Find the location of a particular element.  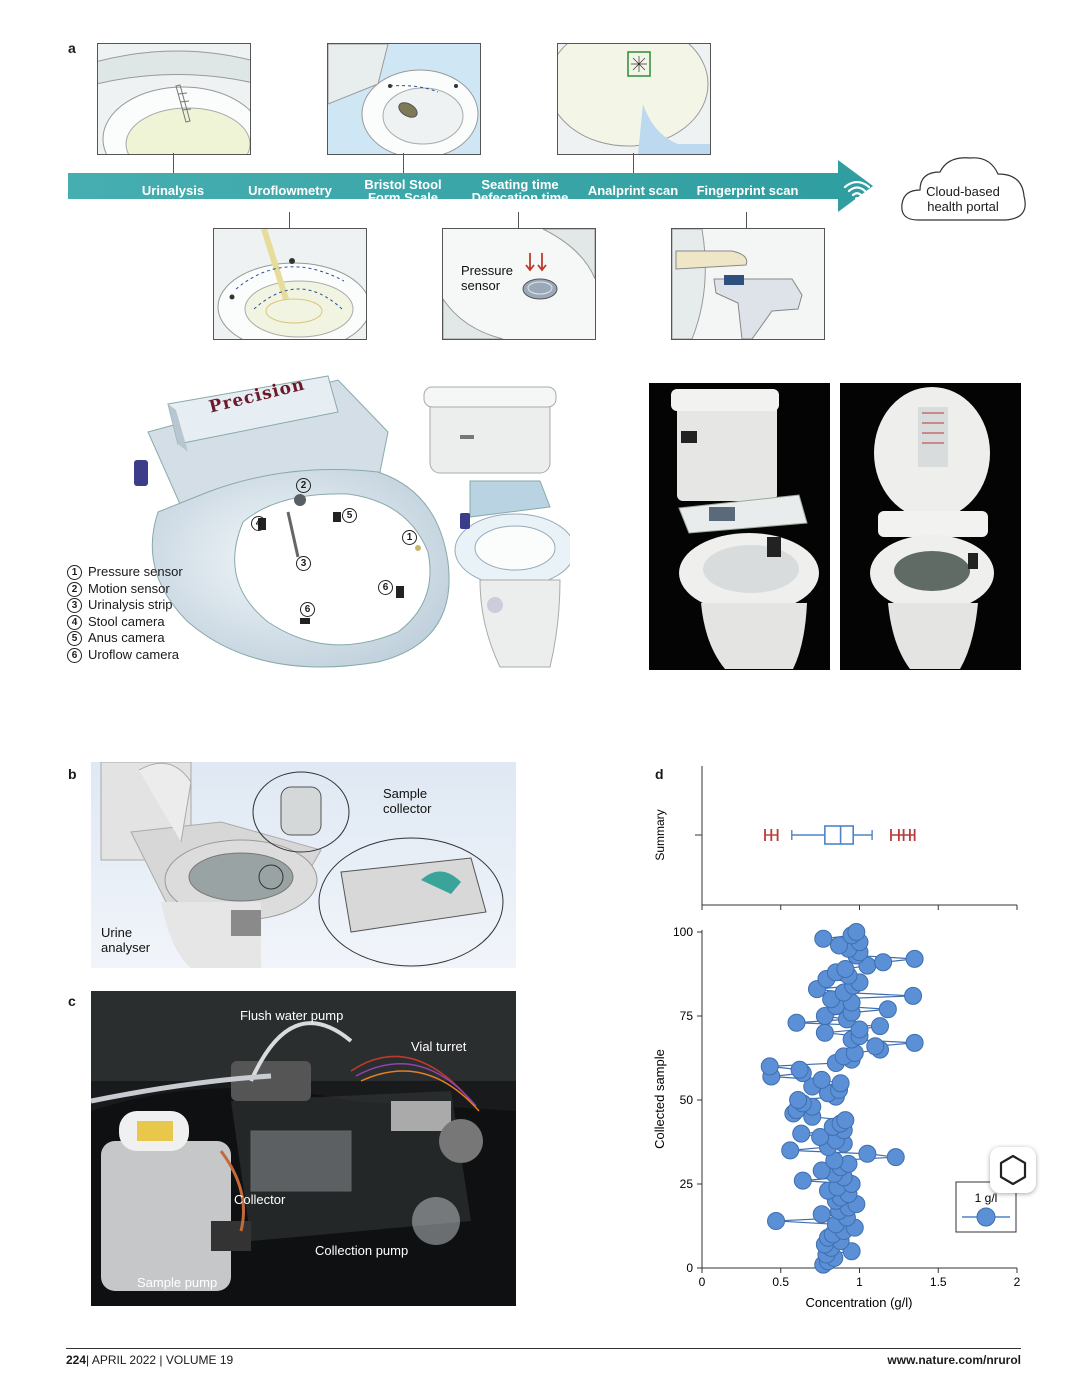

page-number: 224 is located at coordinates (76, 1360).